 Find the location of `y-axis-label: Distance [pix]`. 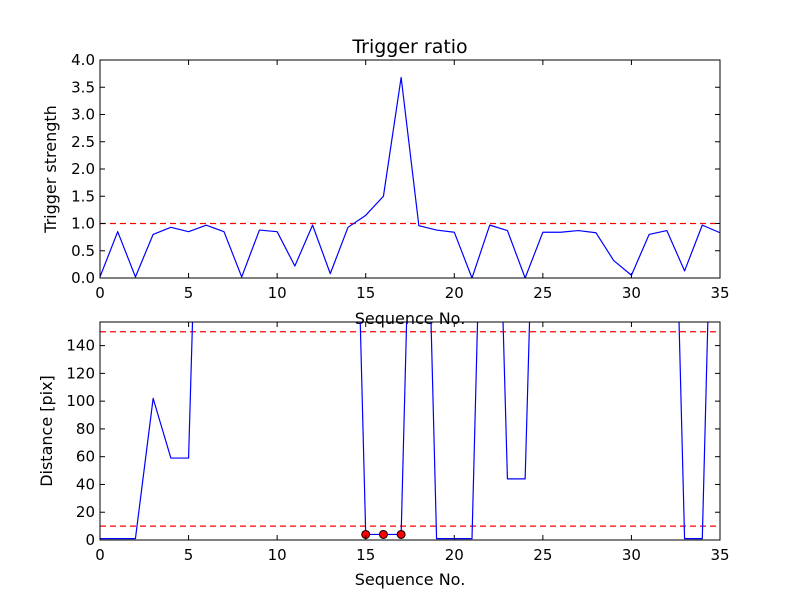

y-axis-label: Distance [pix] is located at coordinates (46, 431).